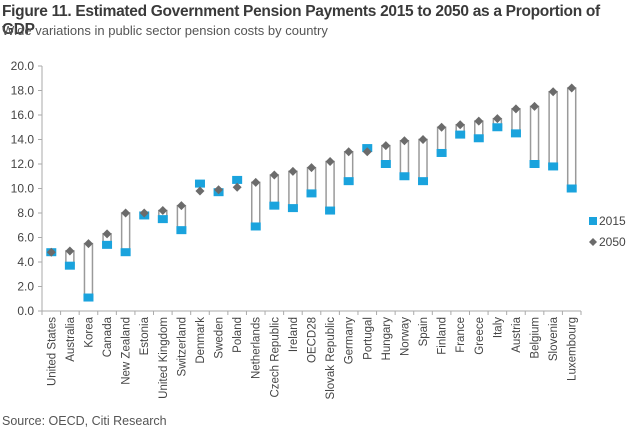 Image resolution: width=630 pixels, height=436 pixels. What do you see at coordinates (201, 340) in the screenshot?
I see `x-category-label: Denmark` at bounding box center [201, 340].